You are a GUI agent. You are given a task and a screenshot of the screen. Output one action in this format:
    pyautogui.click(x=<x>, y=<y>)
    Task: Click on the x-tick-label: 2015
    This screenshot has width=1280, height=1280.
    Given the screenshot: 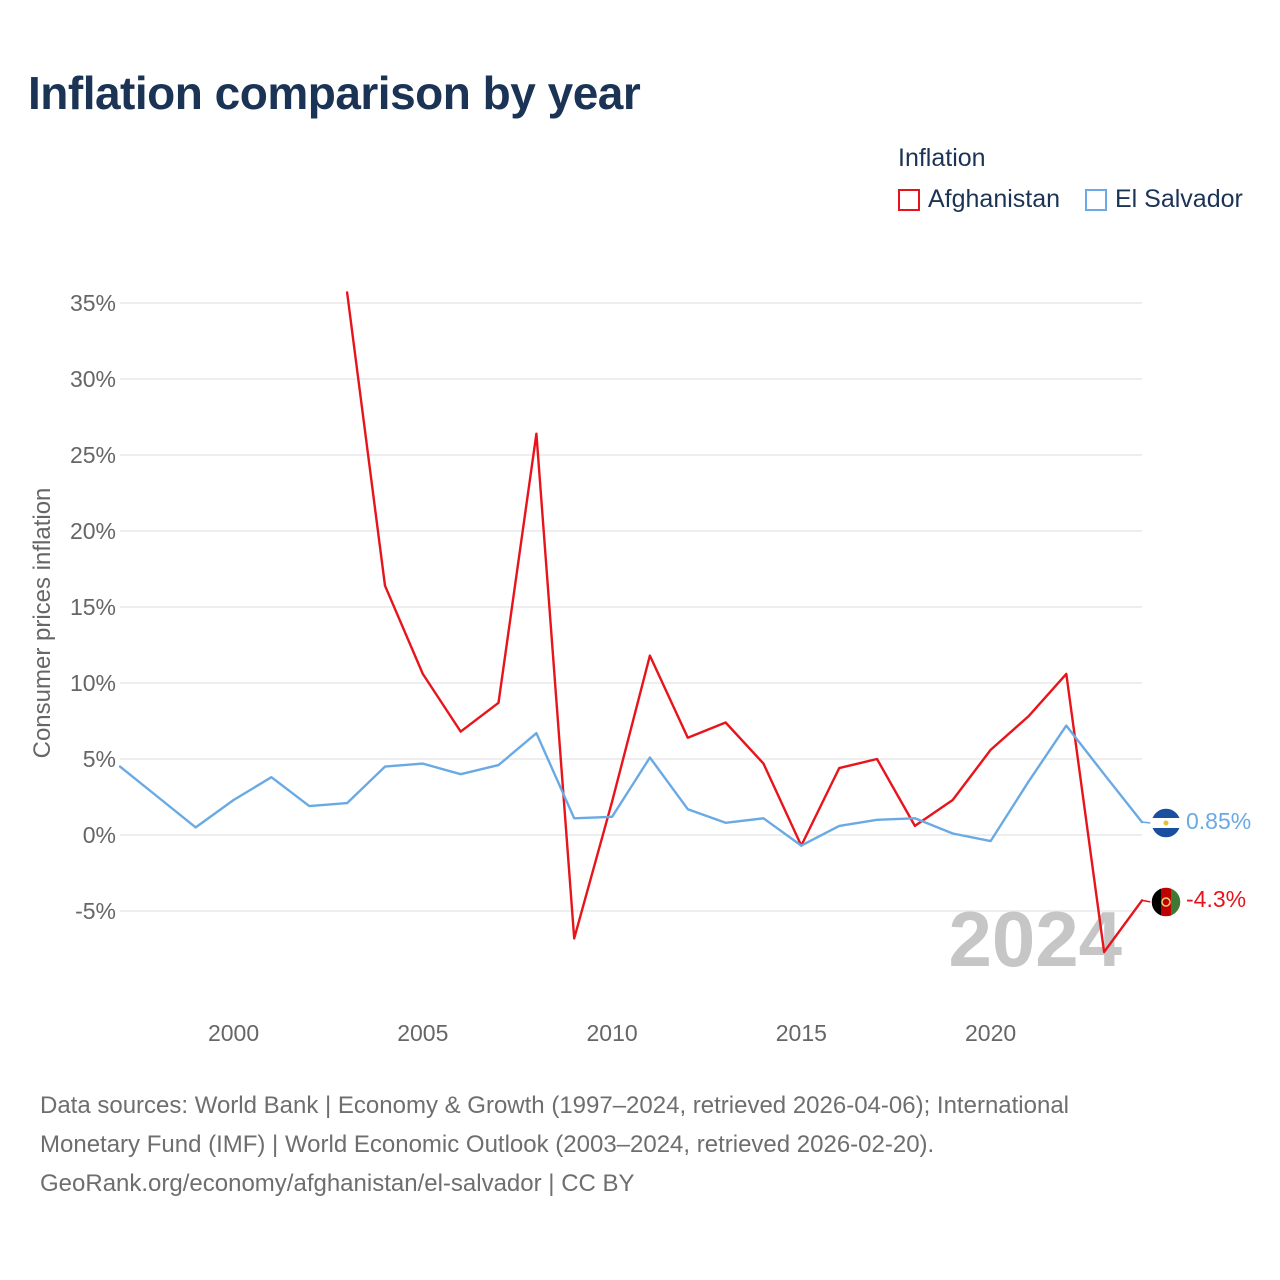 What is the action you would take?
    pyautogui.click(x=801, y=1033)
    